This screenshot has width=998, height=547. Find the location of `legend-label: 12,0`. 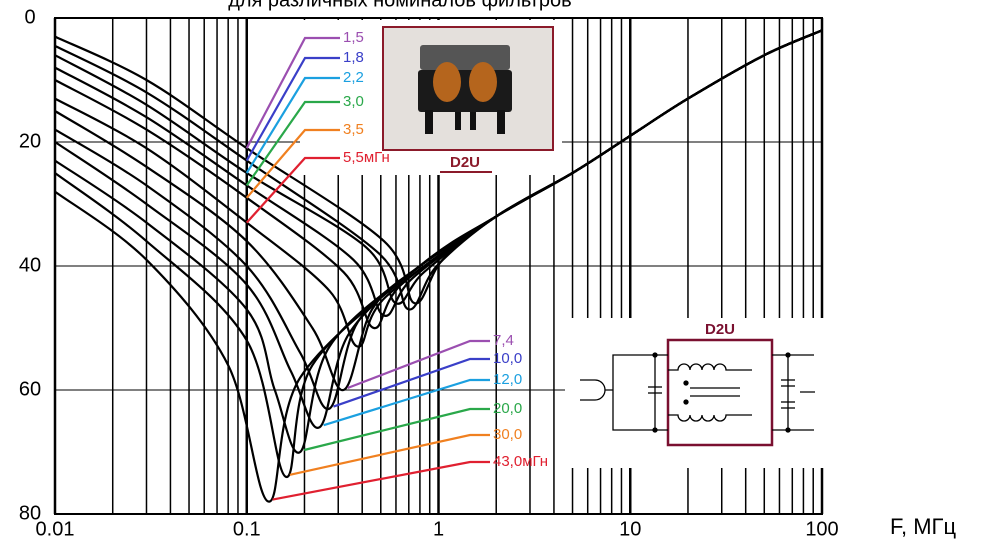

legend-label: 12,0 is located at coordinates (507, 379).